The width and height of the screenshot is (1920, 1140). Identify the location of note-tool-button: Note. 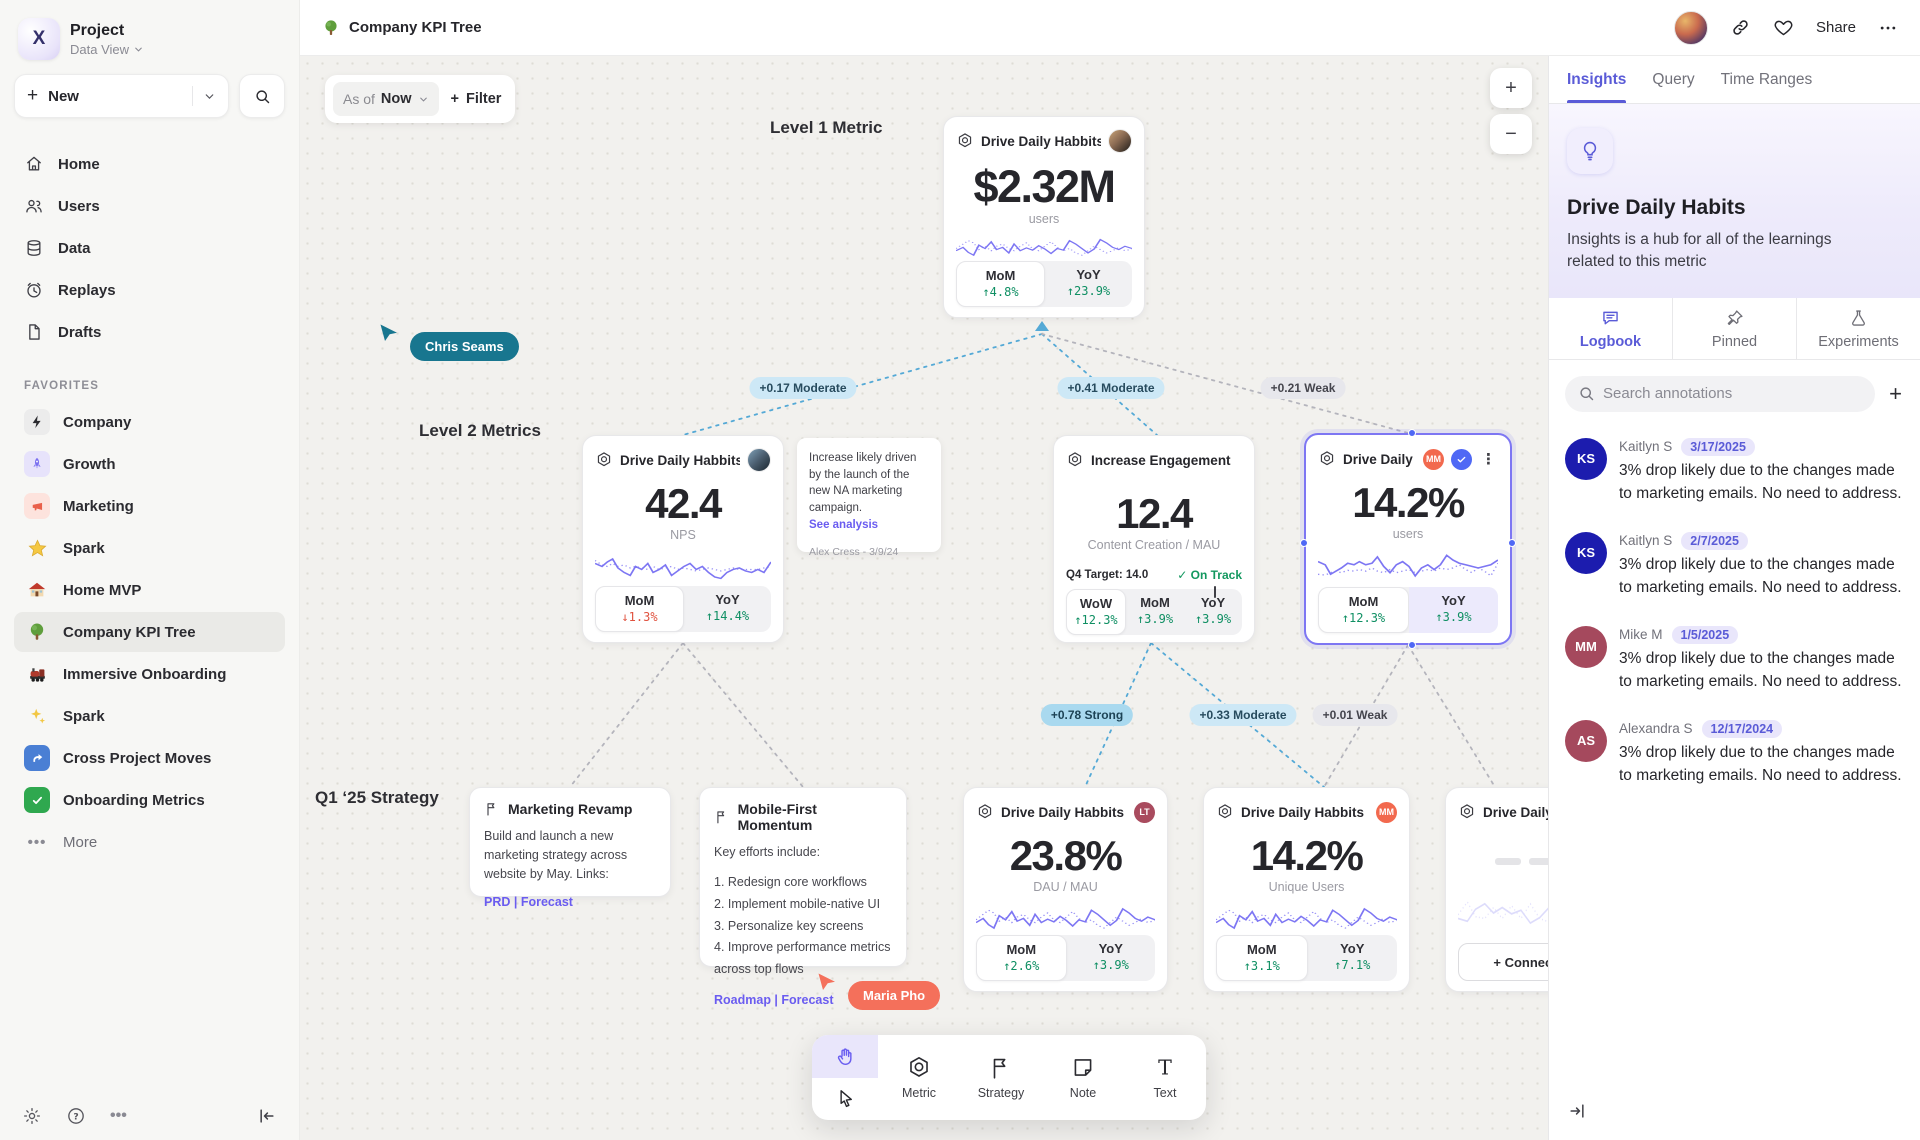
(1083, 1077).